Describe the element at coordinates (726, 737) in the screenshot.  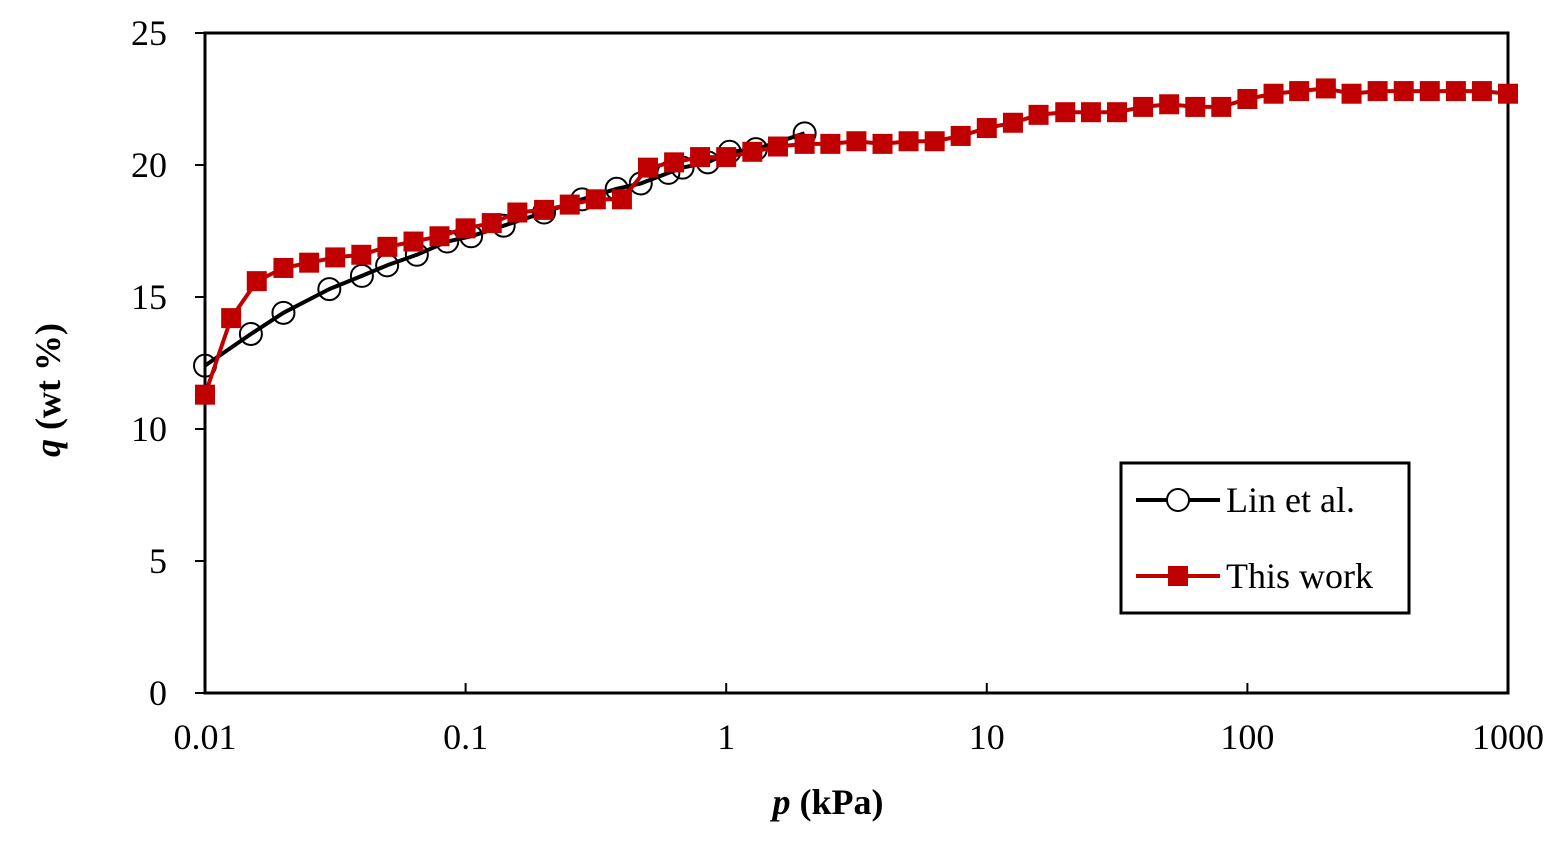
I see `x-tick-label: 1` at that location.